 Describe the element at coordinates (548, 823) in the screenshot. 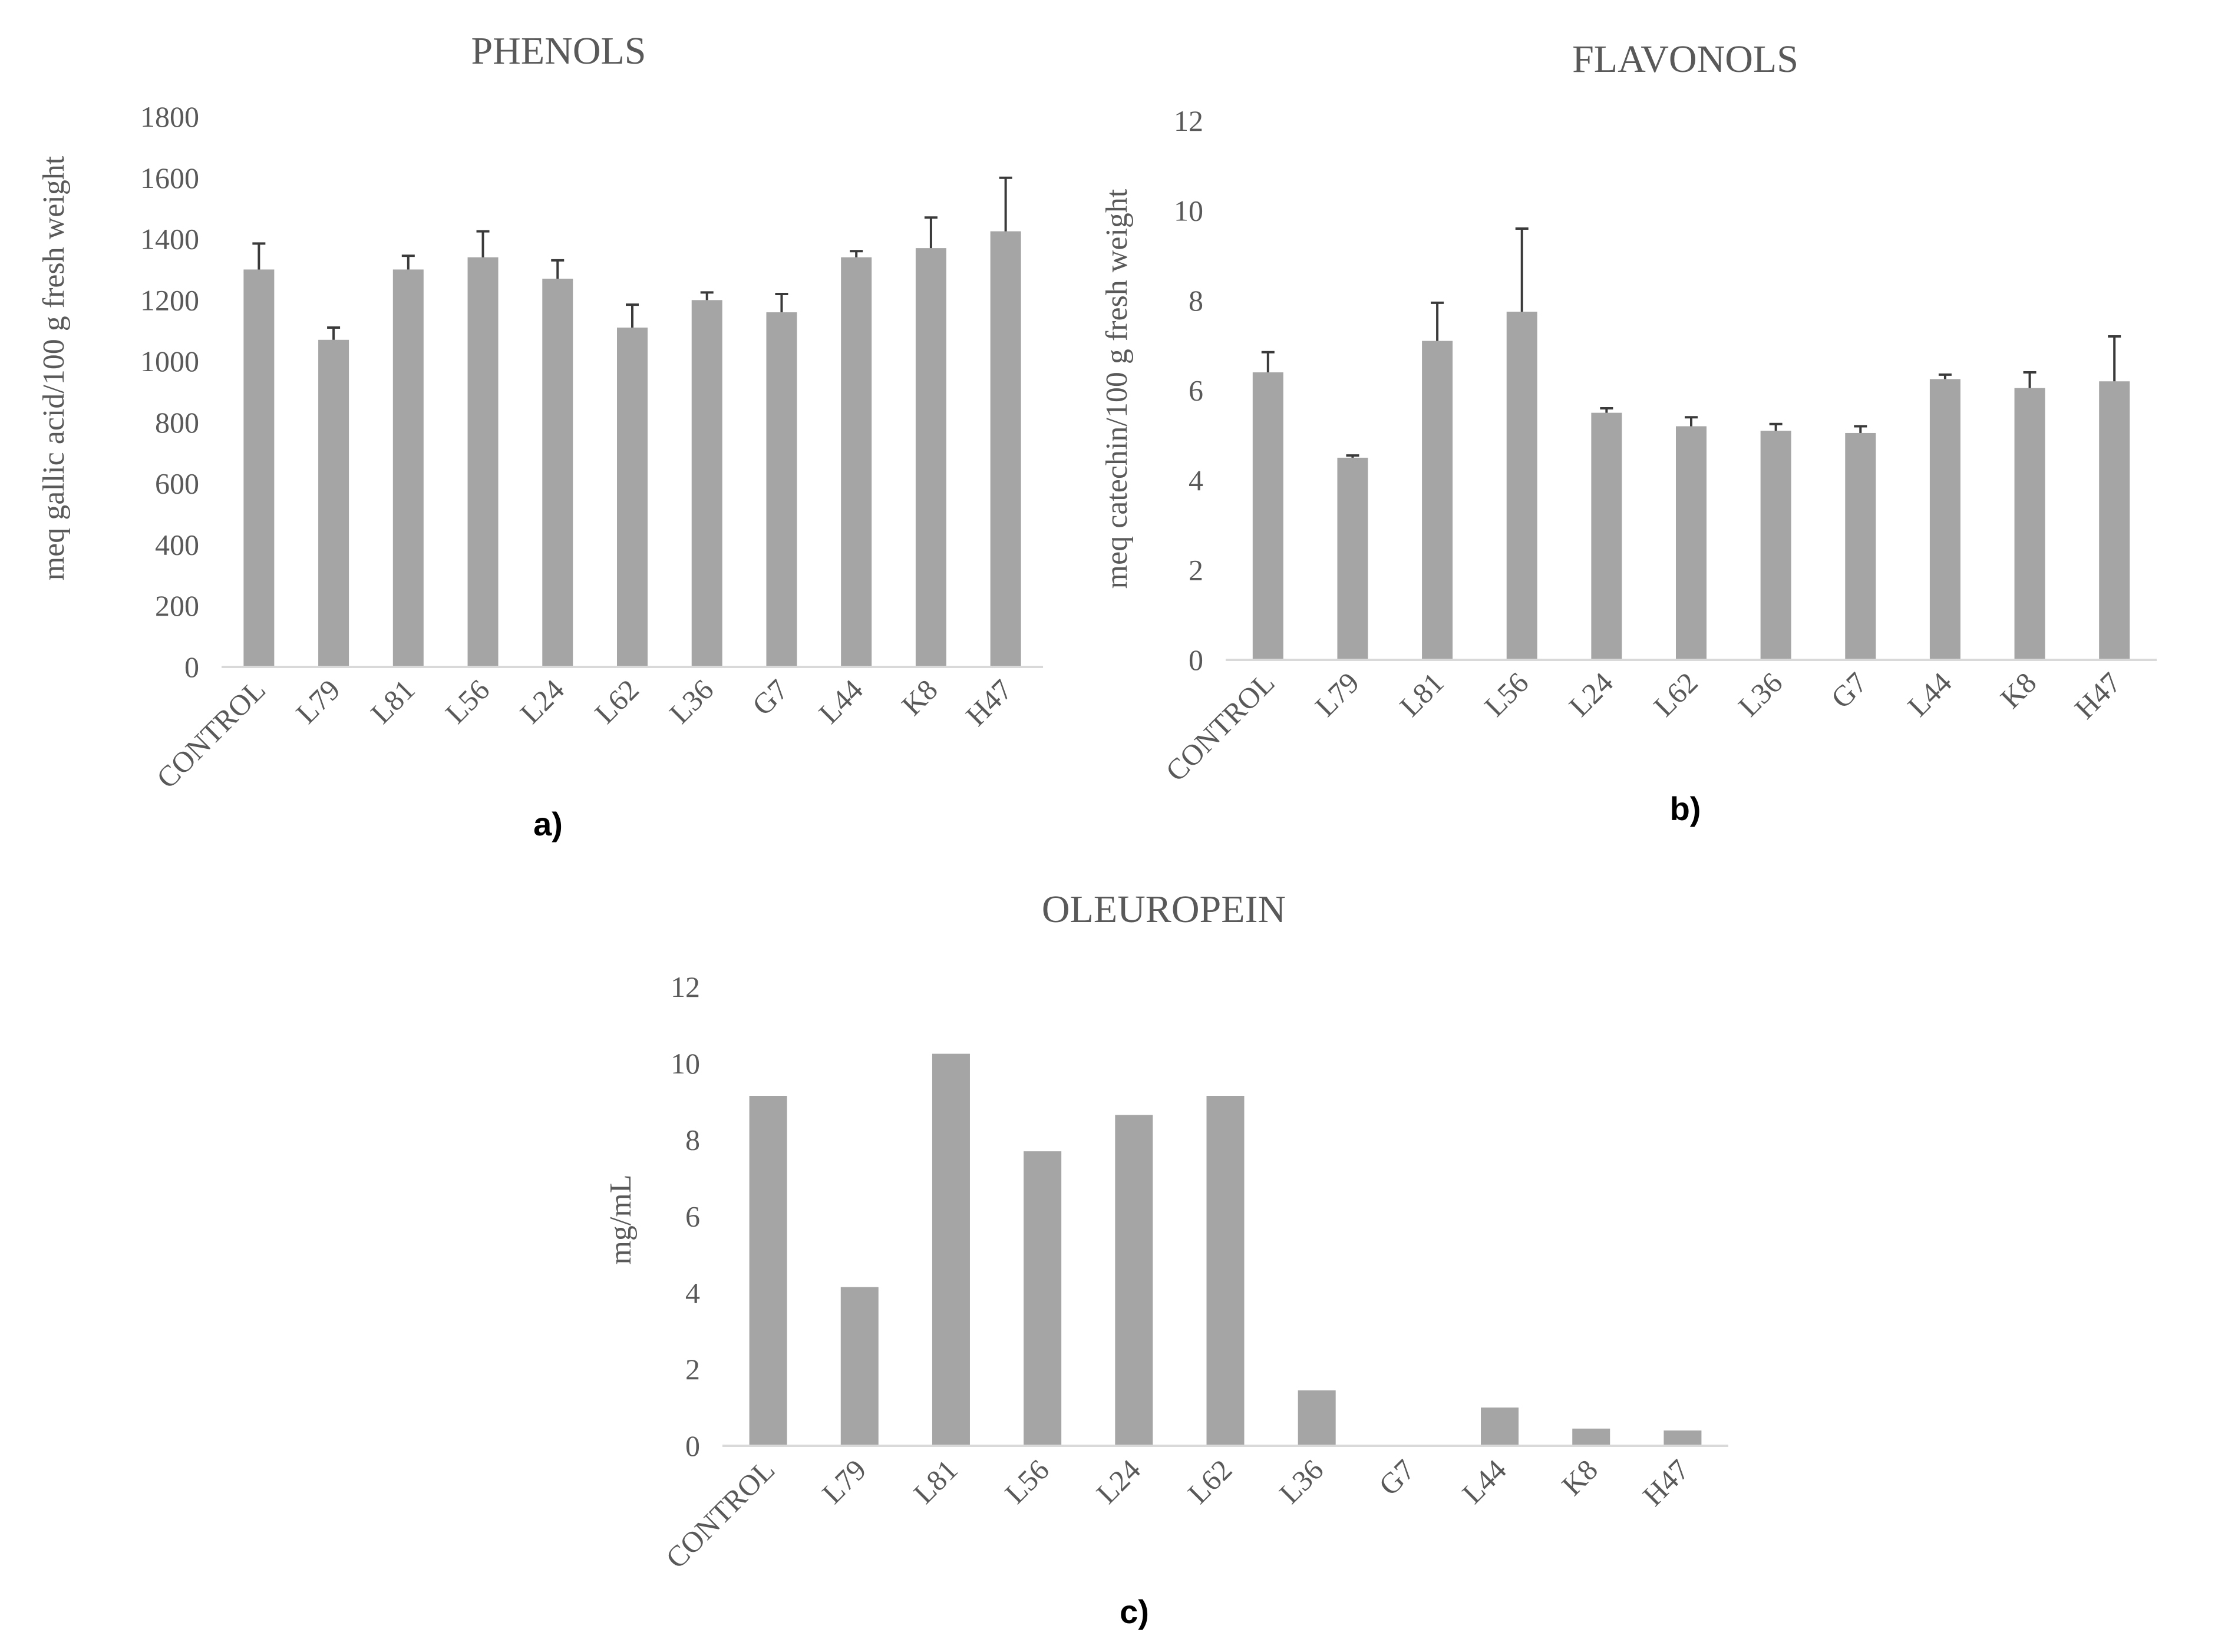

I see `panel-label: a)` at that location.